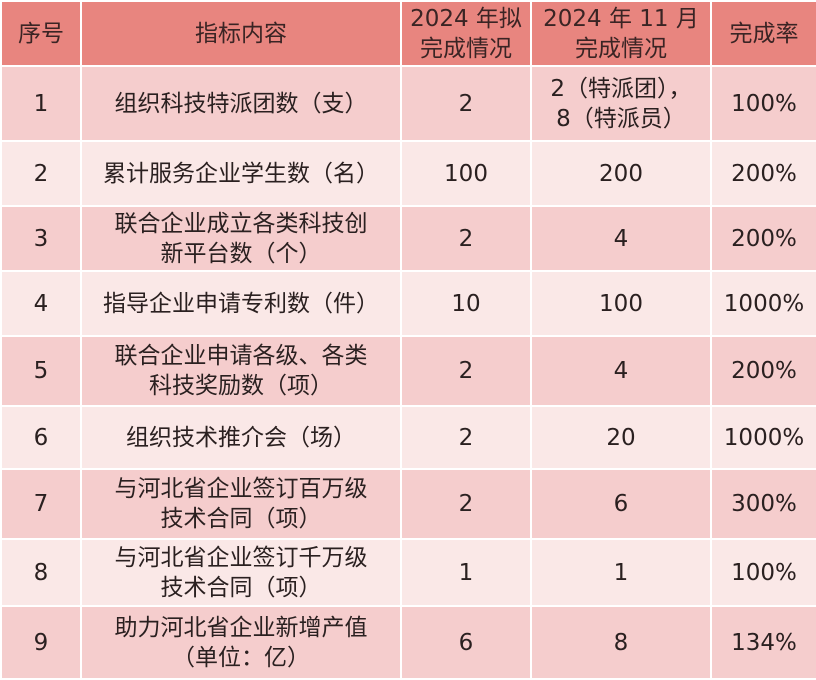 Image resolution: width=816 pixels, height=680 pixels. Describe the element at coordinates (241, 238) in the screenshot. I see `indicator: 联合企业成立各类科技创 新平台数（个）` at that location.